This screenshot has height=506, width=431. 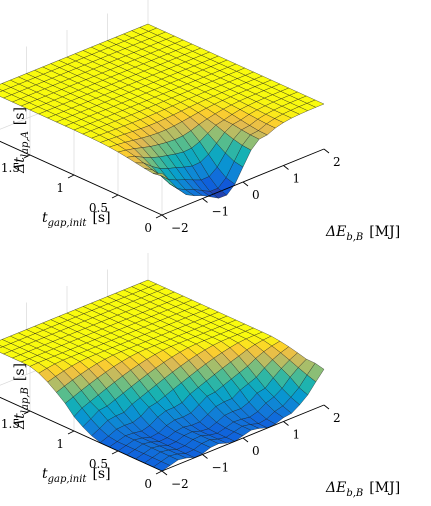 I want to click on plot-a-y-axis-label: tgap,init [s], so click(x=76, y=219).